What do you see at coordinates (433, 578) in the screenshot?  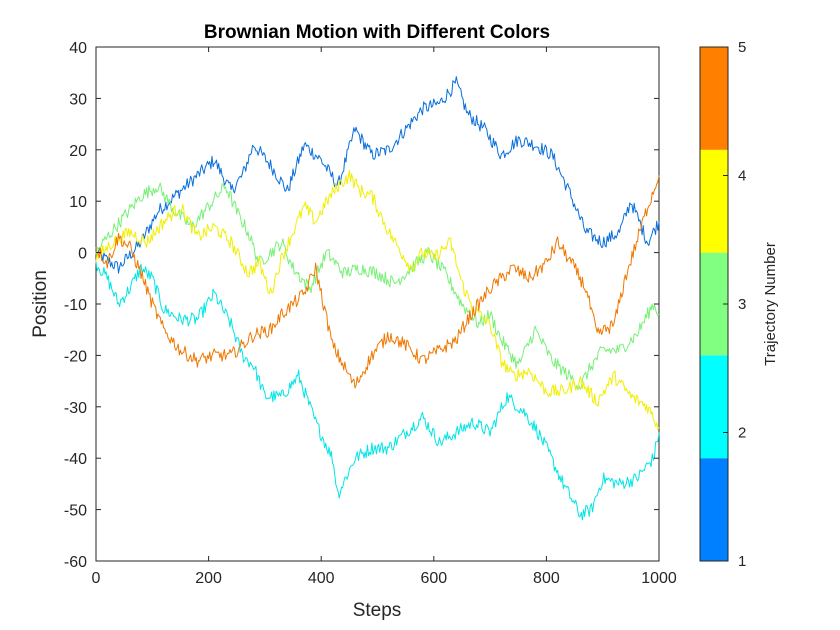 I see `x-tick-label: 600` at bounding box center [433, 578].